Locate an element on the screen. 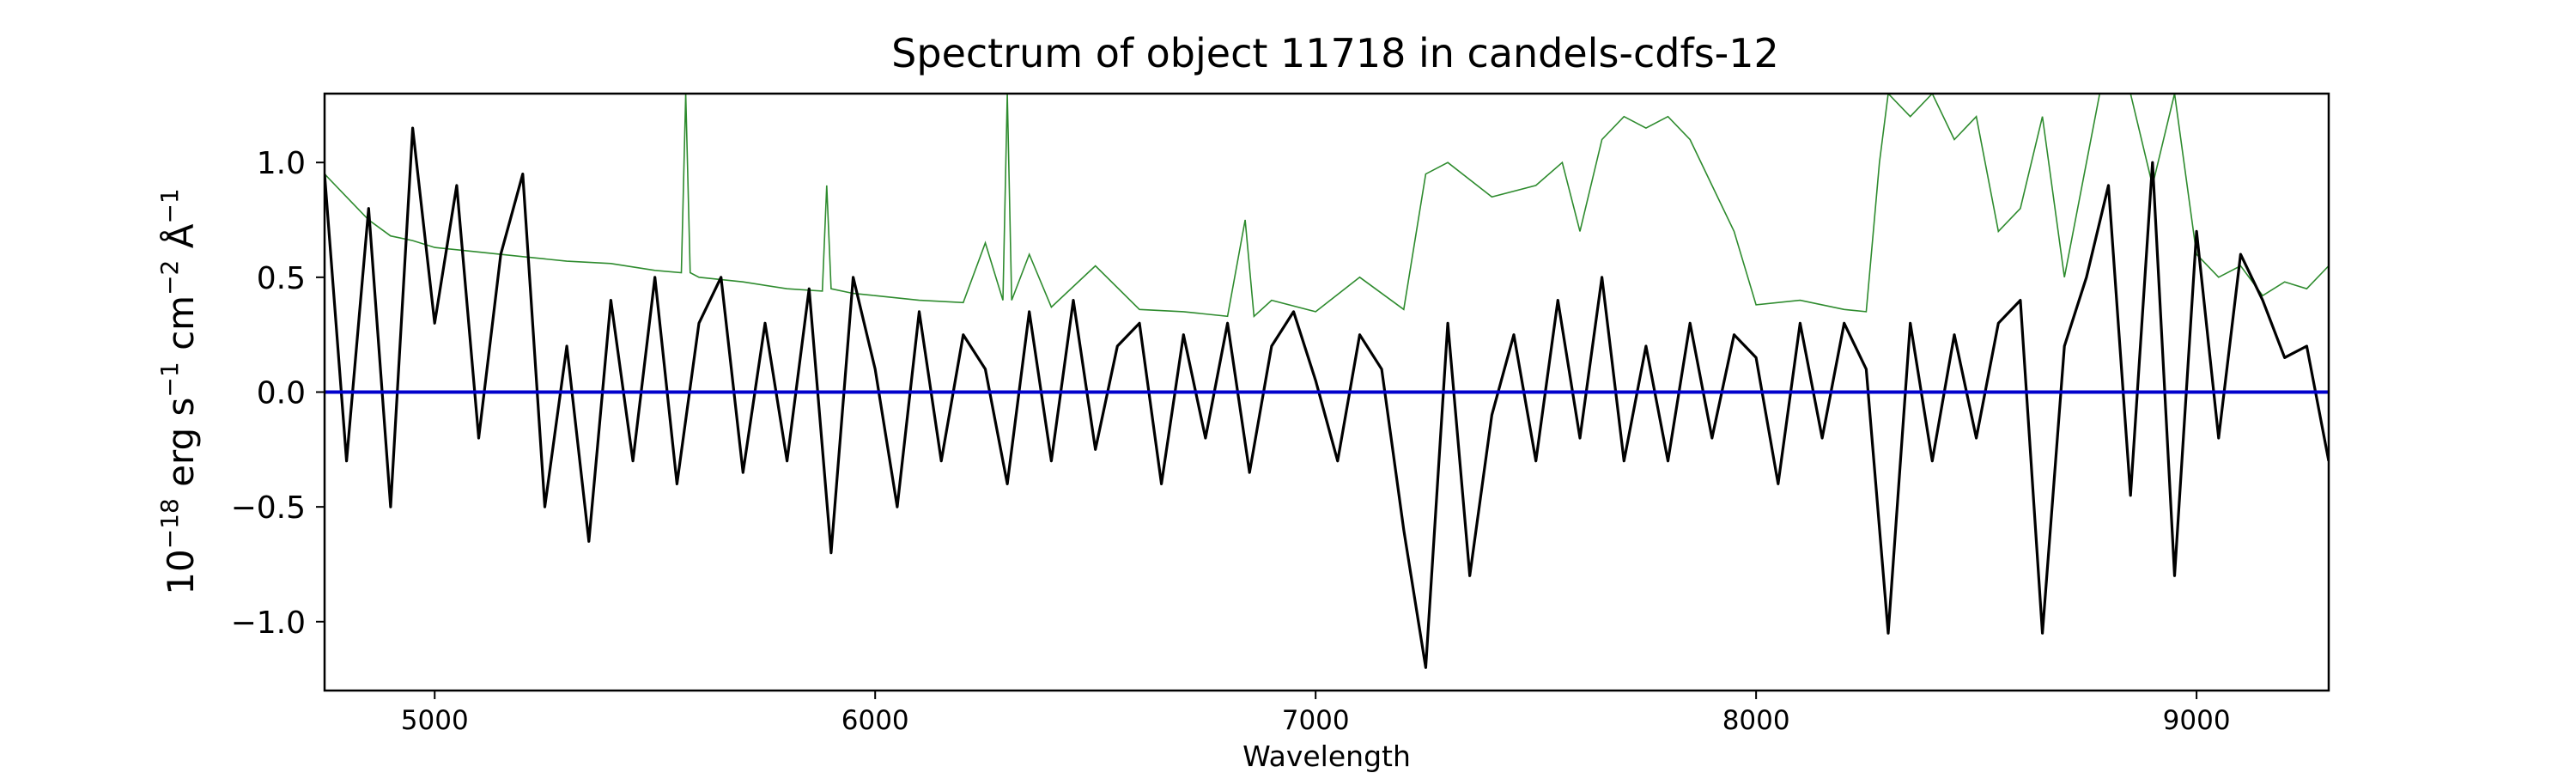 The width and height of the screenshot is (2576, 773). y-tick-label: −1.0 is located at coordinates (269, 623).